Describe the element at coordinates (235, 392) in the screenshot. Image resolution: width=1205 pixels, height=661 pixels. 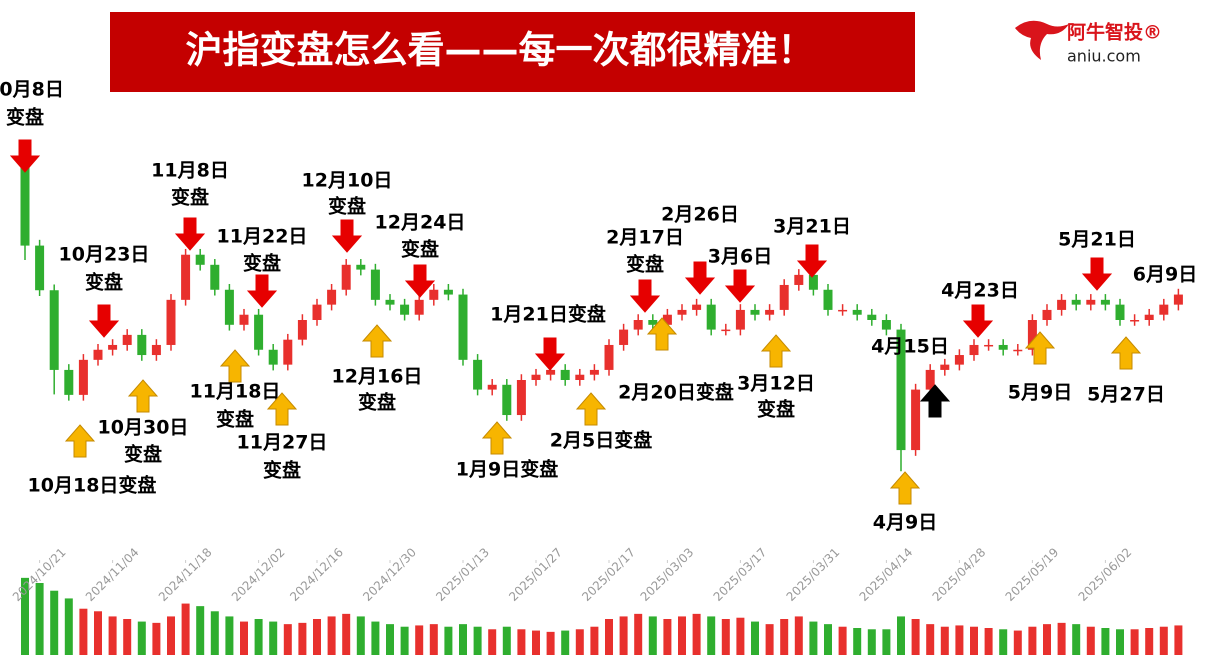
I see `annotation: 11月18日` at that location.